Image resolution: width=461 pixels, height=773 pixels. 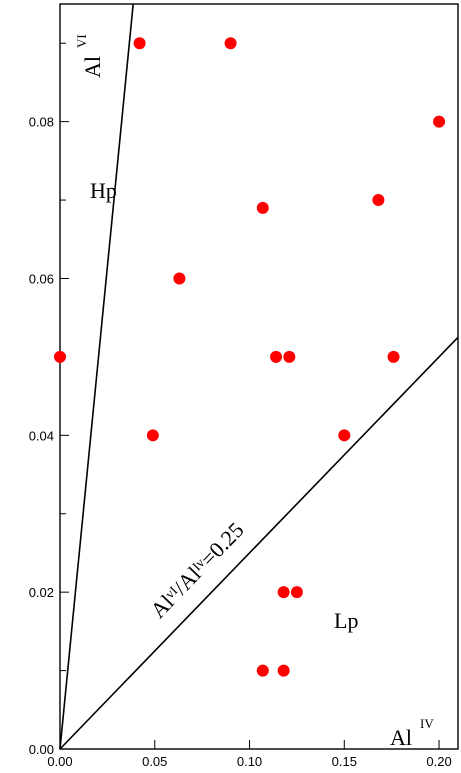 I want to click on y-axis-label-base: Al, so click(x=92, y=67).